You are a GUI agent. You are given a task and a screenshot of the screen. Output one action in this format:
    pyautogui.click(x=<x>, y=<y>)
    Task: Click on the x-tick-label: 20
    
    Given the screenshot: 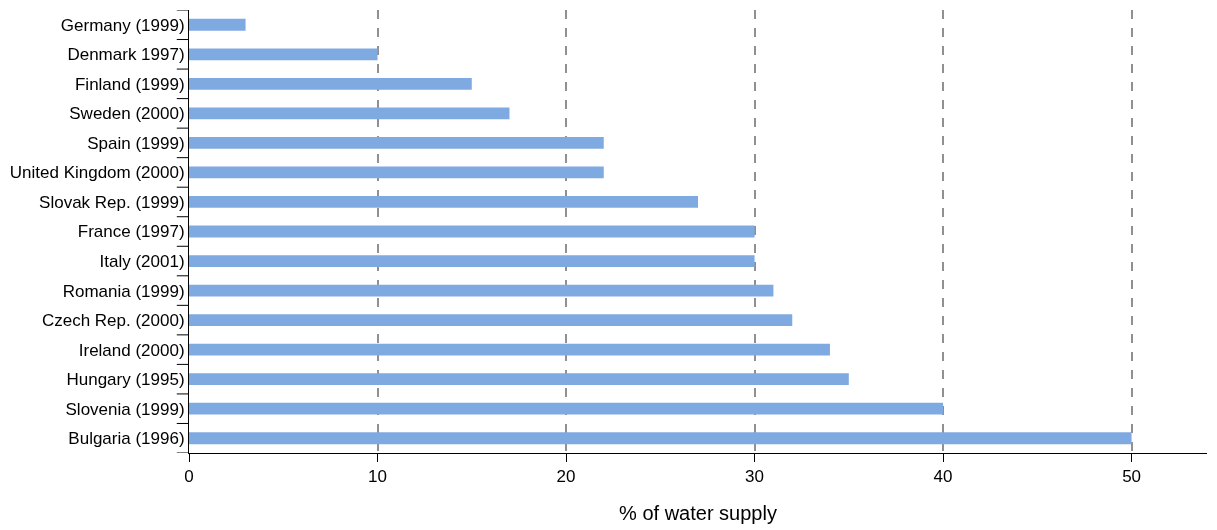 What is the action you would take?
    pyautogui.click(x=566, y=477)
    